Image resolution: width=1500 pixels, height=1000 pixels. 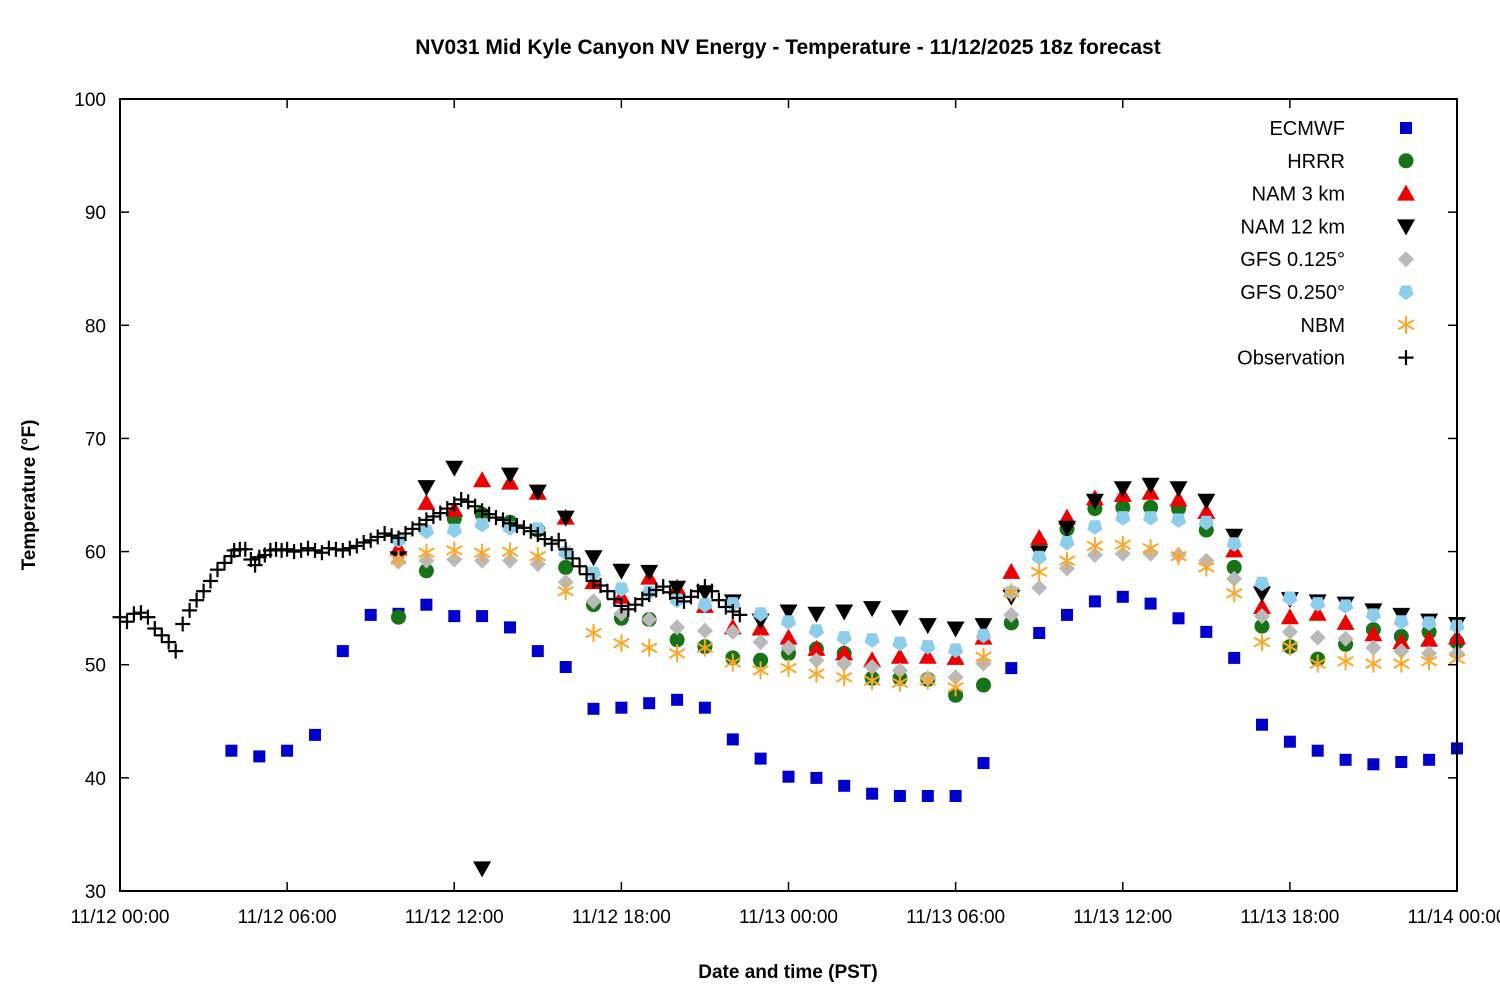 What do you see at coordinates (1307, 129) in the screenshot?
I see `legend-label: ECMWF` at bounding box center [1307, 129].